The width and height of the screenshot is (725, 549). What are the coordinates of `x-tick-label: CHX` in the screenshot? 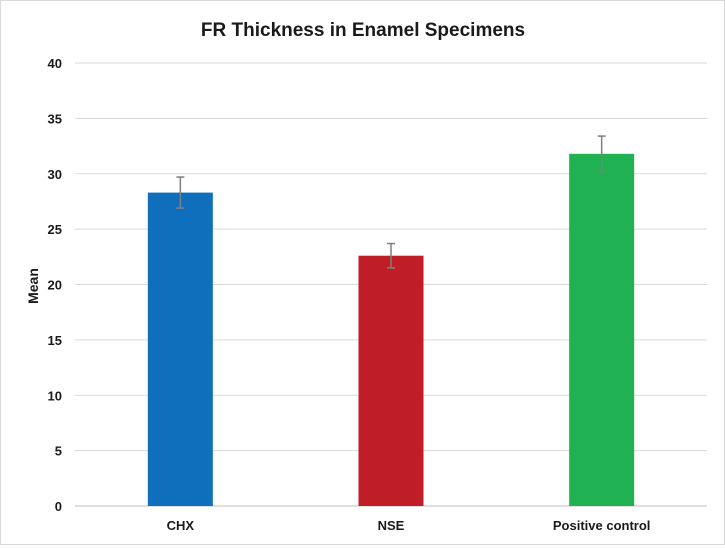 It's located at (181, 525).